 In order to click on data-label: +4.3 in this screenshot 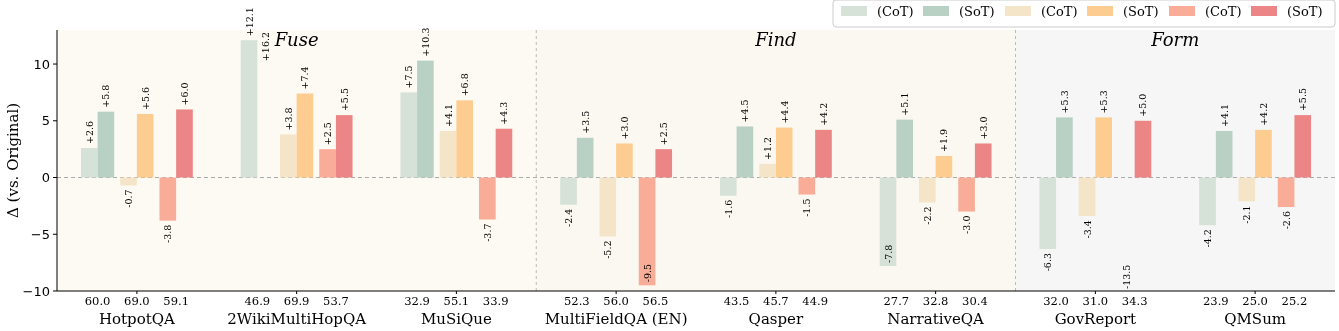, I will do `click(504, 113)`.